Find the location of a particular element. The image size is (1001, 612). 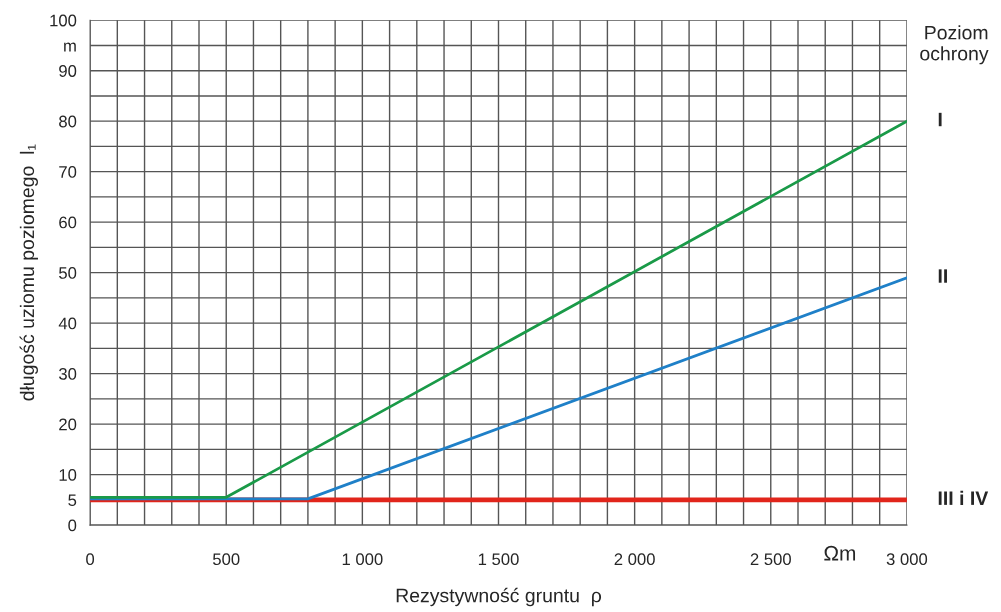

y-tick-label: 90 is located at coordinates (68, 71).